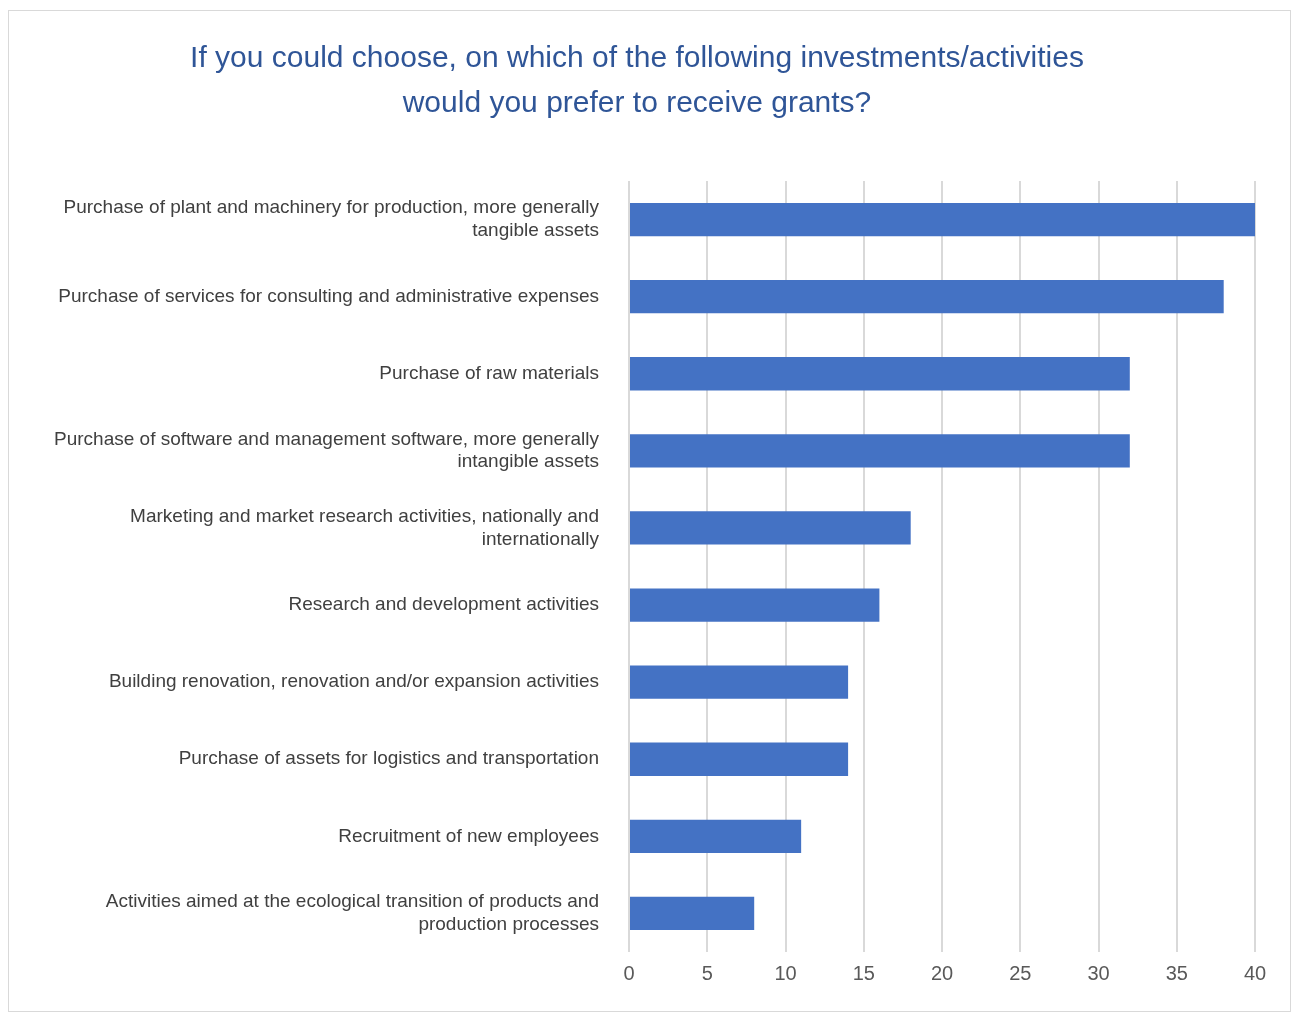 The image size is (1293, 1014). What do you see at coordinates (629, 972) in the screenshot?
I see `x-tick-label: 0` at bounding box center [629, 972].